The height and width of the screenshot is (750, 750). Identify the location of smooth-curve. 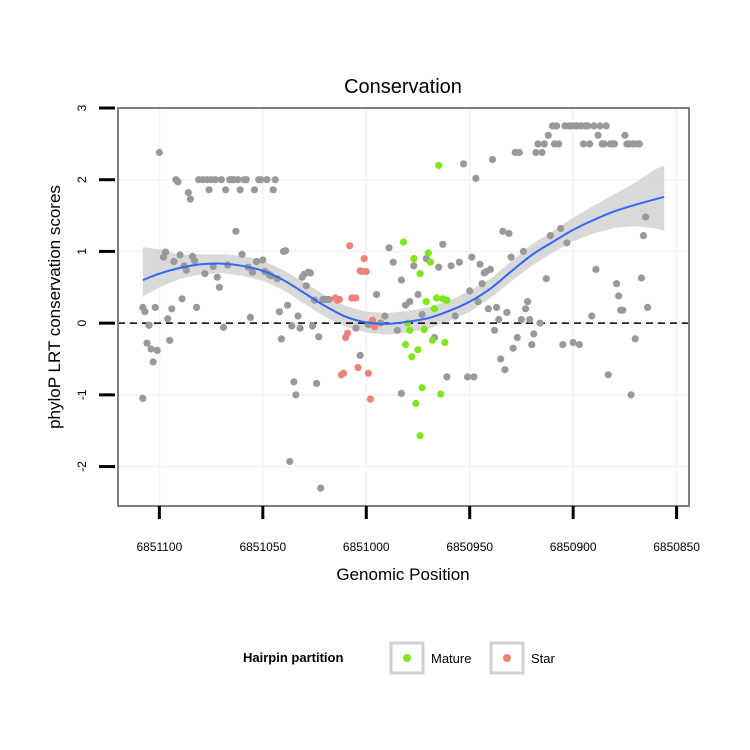
(403, 260).